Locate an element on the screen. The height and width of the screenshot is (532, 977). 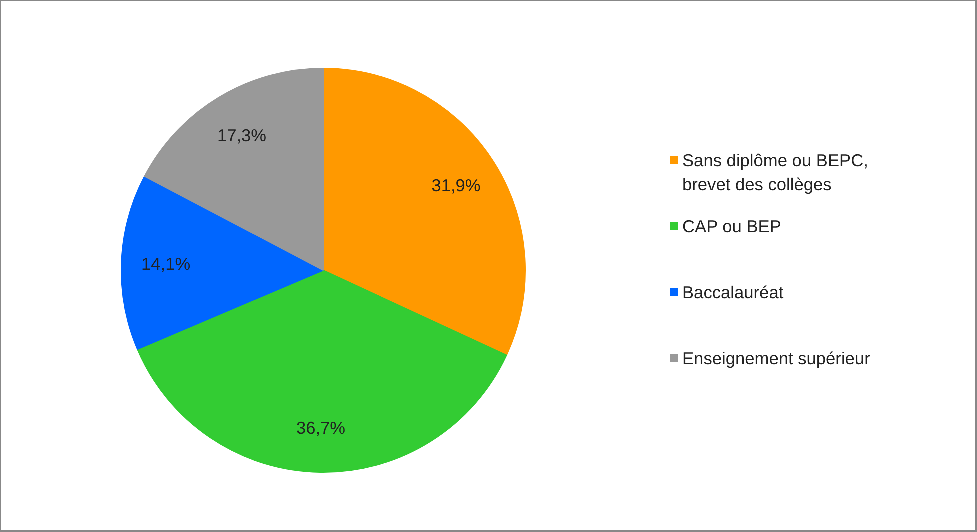
legend-label: Sans diplôme ou BEPC, brevet des collèges is located at coordinates (775, 172).